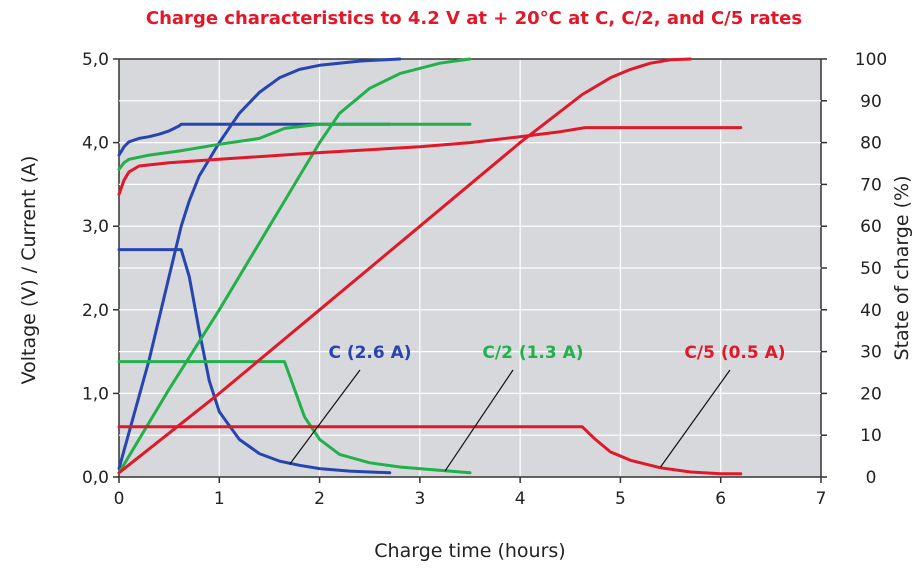 This screenshot has height=574, width=924. What do you see at coordinates (95, 60) in the screenshot?
I see `y-tick-label: 5,0` at bounding box center [95, 60].